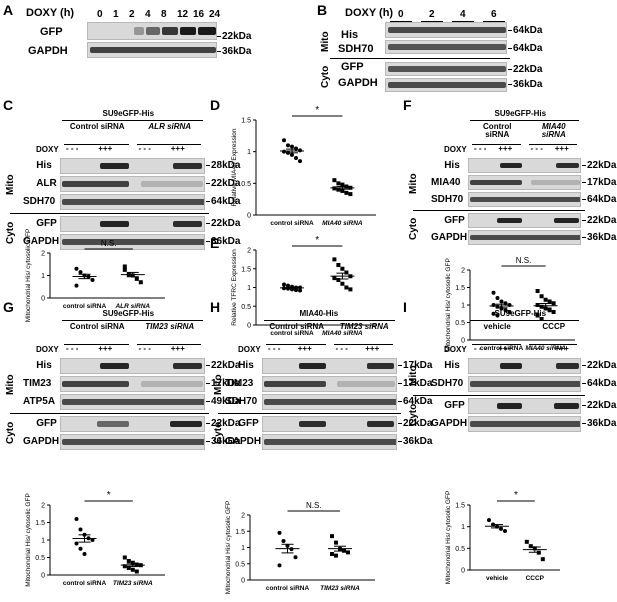  I want to click on c-mw-2: 64kDa, so click(223, 202).